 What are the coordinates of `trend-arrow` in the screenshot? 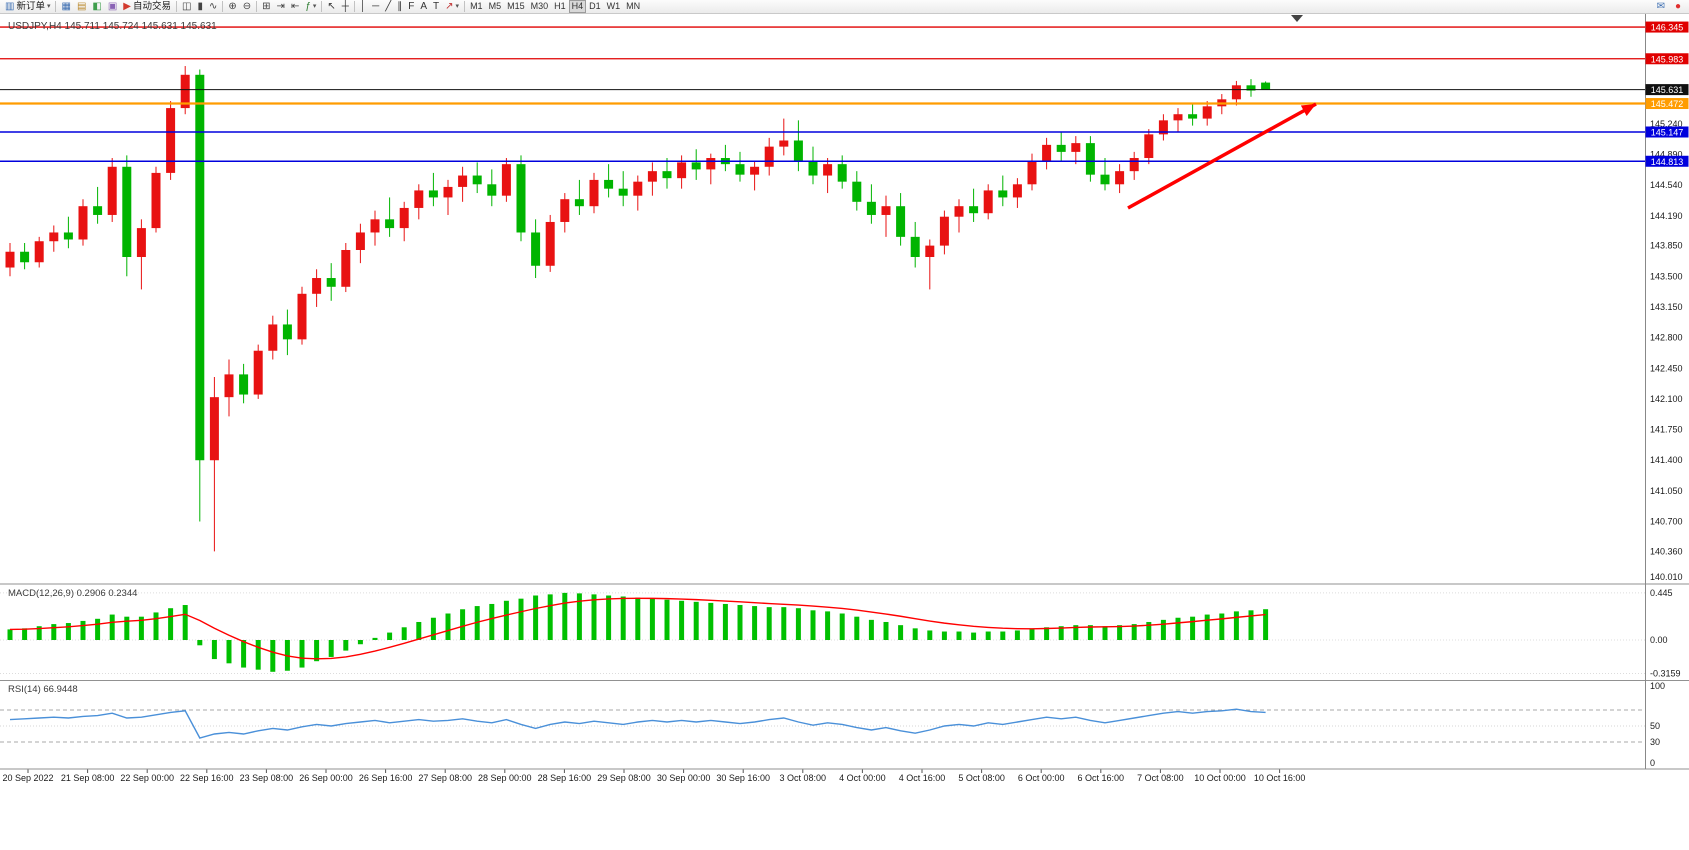 It's located at (1222, 156).